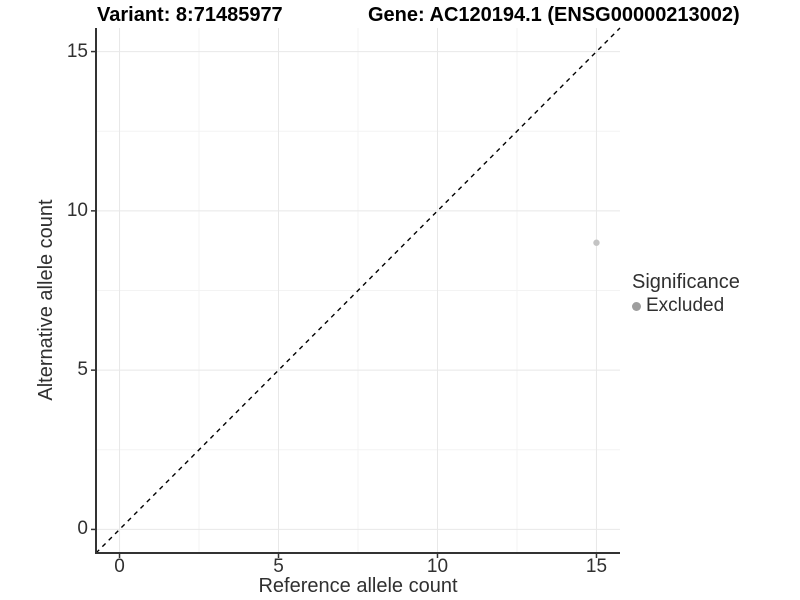  Describe the element at coordinates (77, 210) in the screenshot. I see `y-tick-label: 10` at that location.